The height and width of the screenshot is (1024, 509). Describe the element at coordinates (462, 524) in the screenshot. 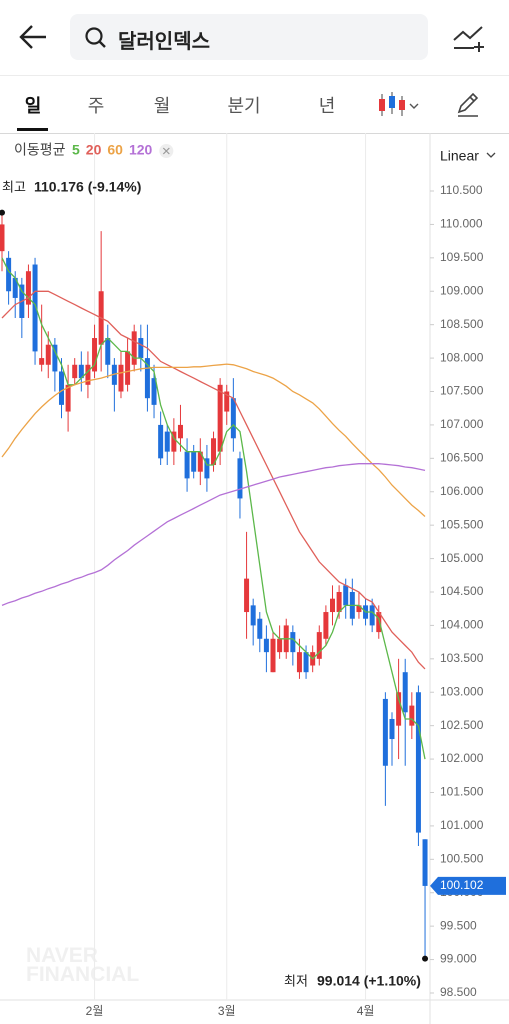

I see `y-tick-label: 105.500` at that location.